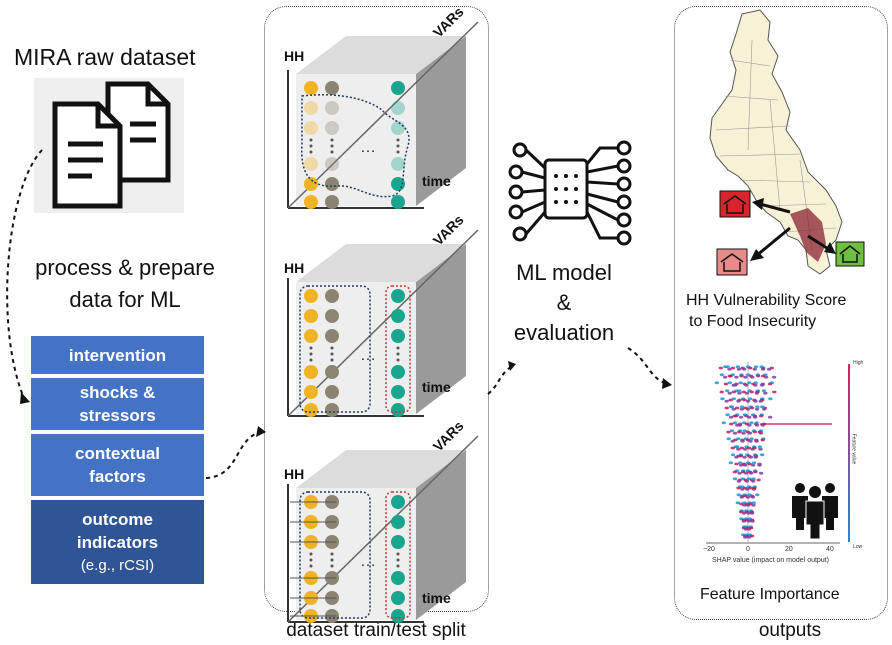 Image resolution: width=892 pixels, height=645 pixels. What do you see at coordinates (709, 549) in the screenshot?
I see `shap-tick-1: −20` at bounding box center [709, 549].